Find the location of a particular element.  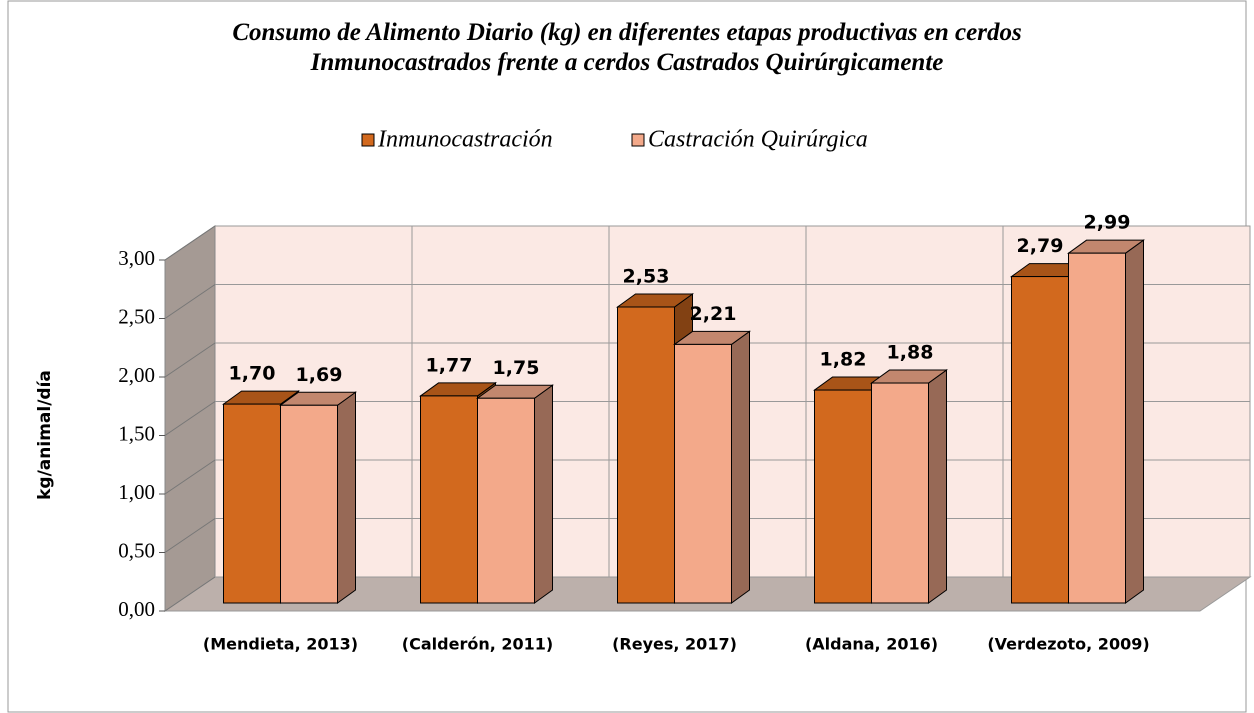

value-label: 1,77 is located at coordinates (449, 365).